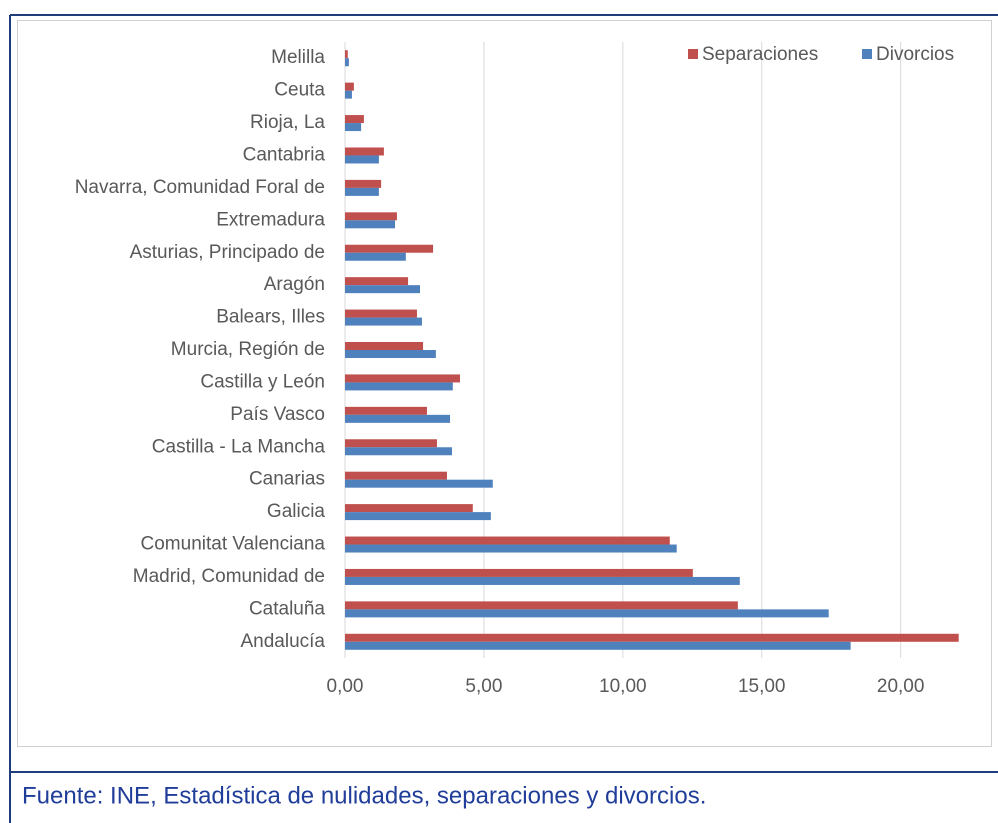 The image size is (998, 823). Describe the element at coordinates (282, 641) in the screenshot. I see `y-tick-label: Andalucía` at that location.